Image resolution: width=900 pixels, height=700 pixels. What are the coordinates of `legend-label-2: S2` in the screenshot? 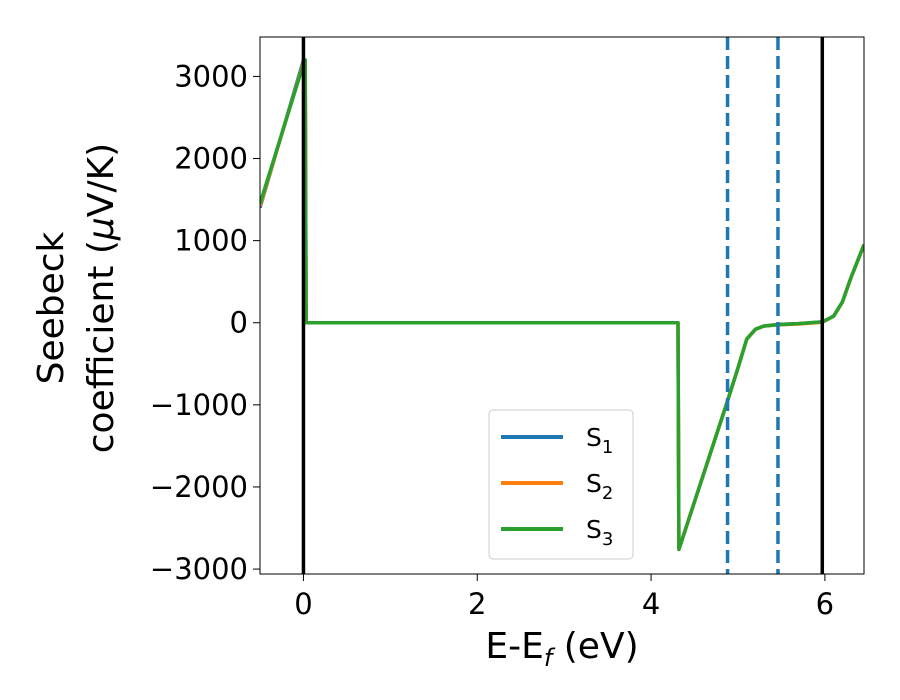 It's located at (599, 486).